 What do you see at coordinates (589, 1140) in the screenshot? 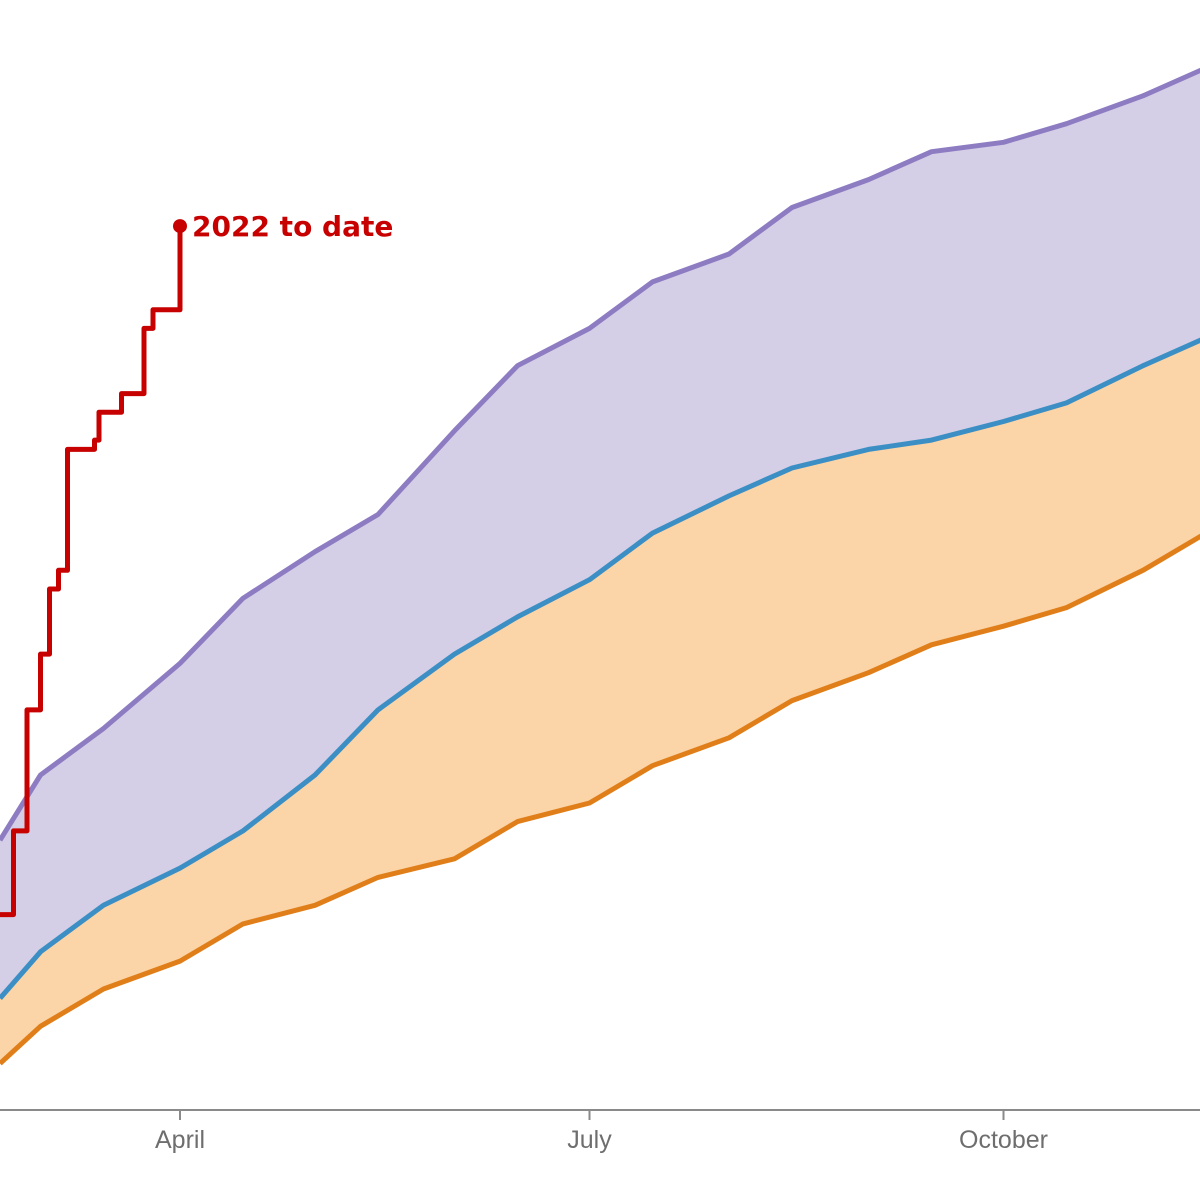
I see `x-tick-label: July` at bounding box center [589, 1140].